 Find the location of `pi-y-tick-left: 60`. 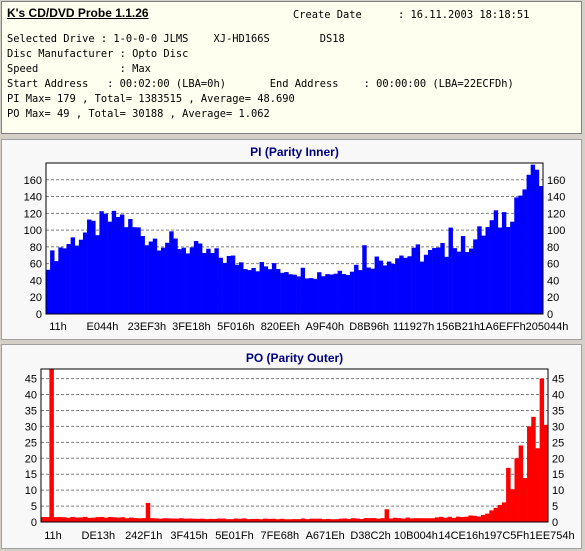

pi-y-tick-left: 60 is located at coordinates (36, 265).